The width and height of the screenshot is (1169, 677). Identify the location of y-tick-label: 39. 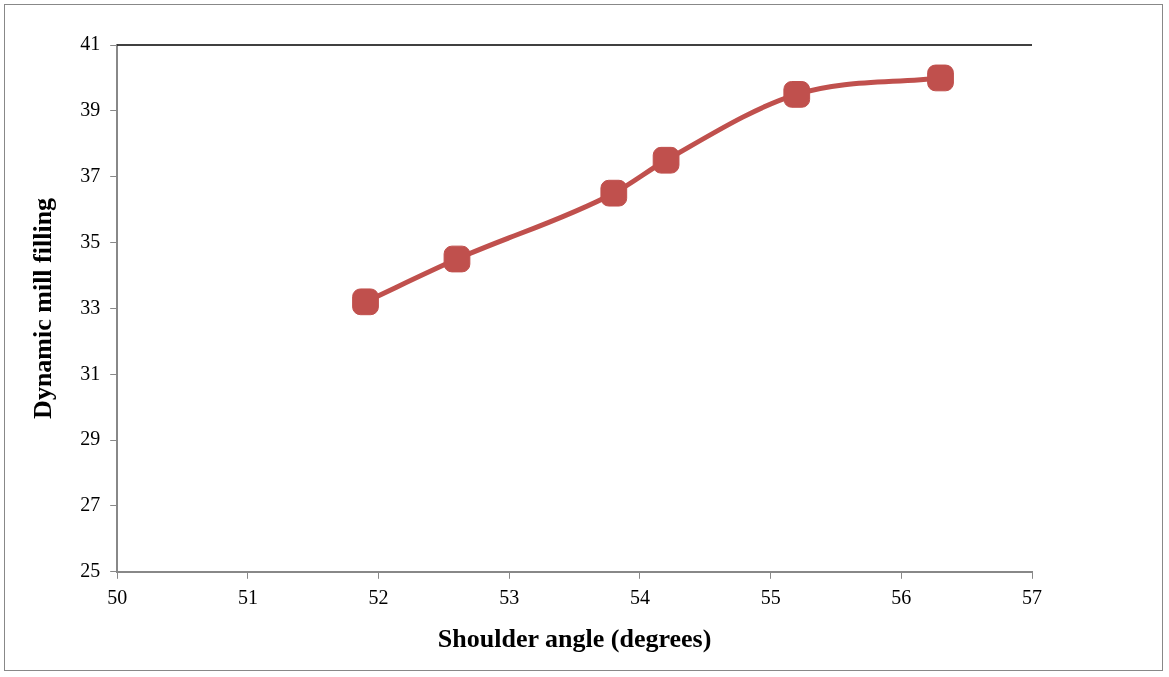
(90, 109).